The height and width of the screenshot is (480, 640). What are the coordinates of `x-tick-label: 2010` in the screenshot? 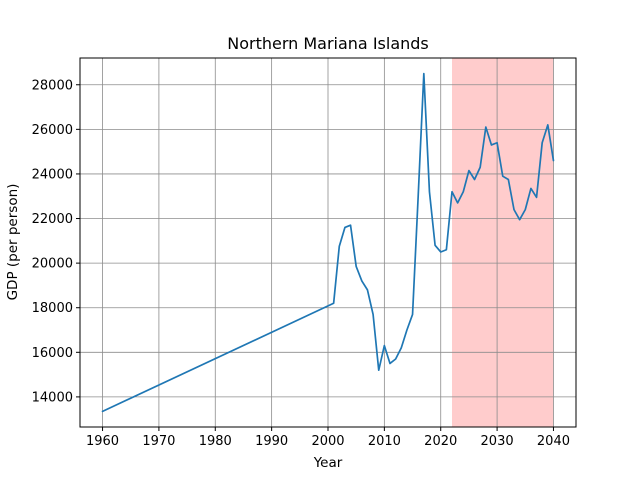 It's located at (384, 441).